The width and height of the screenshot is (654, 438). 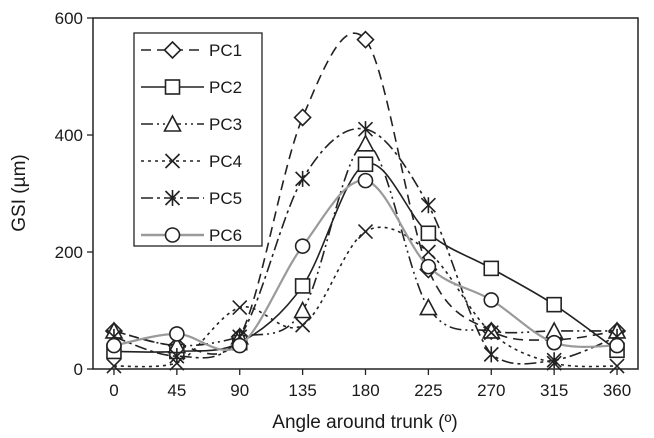 What do you see at coordinates (428, 390) in the screenshot?
I see `x-tick-label: 225` at bounding box center [428, 390].